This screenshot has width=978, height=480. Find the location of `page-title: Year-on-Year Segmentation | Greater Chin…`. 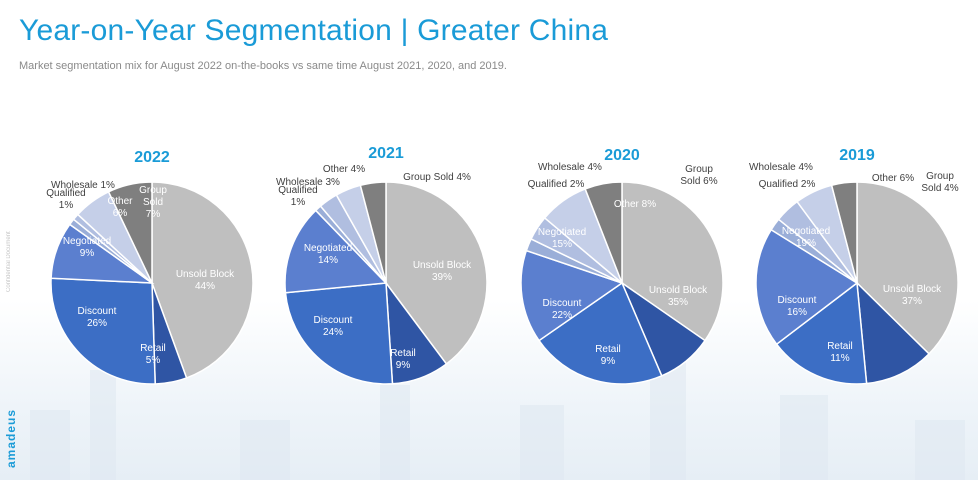

page-title: Year-on-Year Segmentation | Greater Chin… is located at coordinates (314, 30).